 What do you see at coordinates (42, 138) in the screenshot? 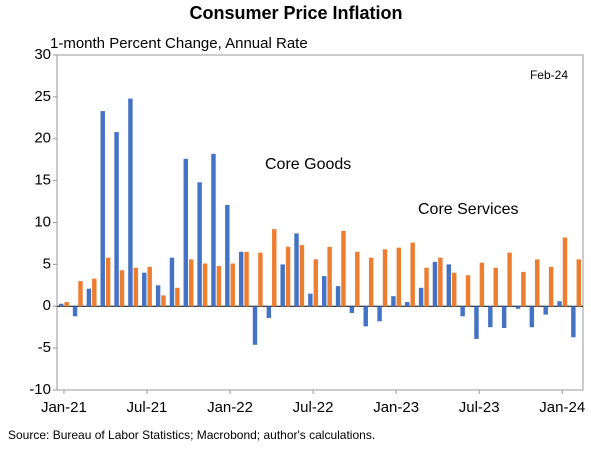
I see `y-tick-label: 20` at bounding box center [42, 138].